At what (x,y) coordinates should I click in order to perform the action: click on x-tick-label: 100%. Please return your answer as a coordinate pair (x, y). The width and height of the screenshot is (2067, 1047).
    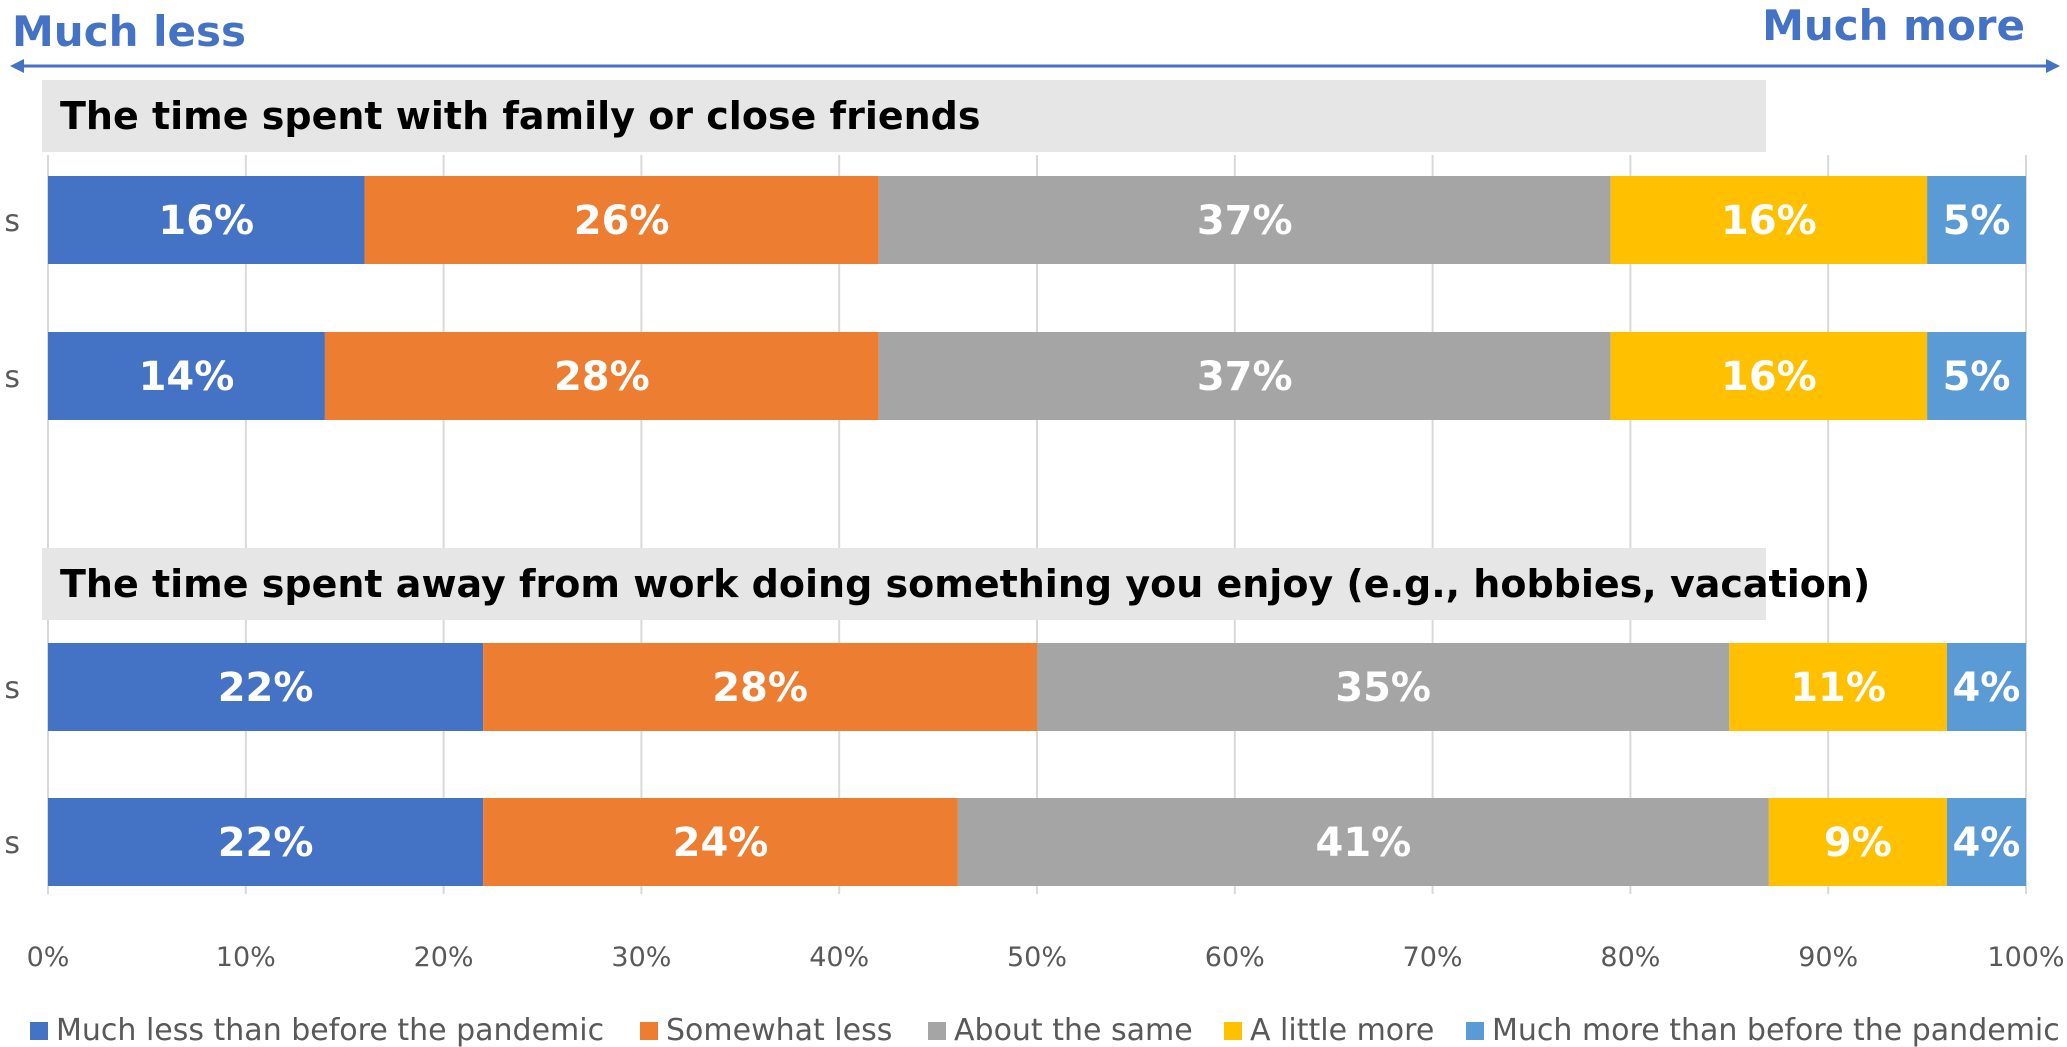
    Looking at the image, I should click on (2025, 957).